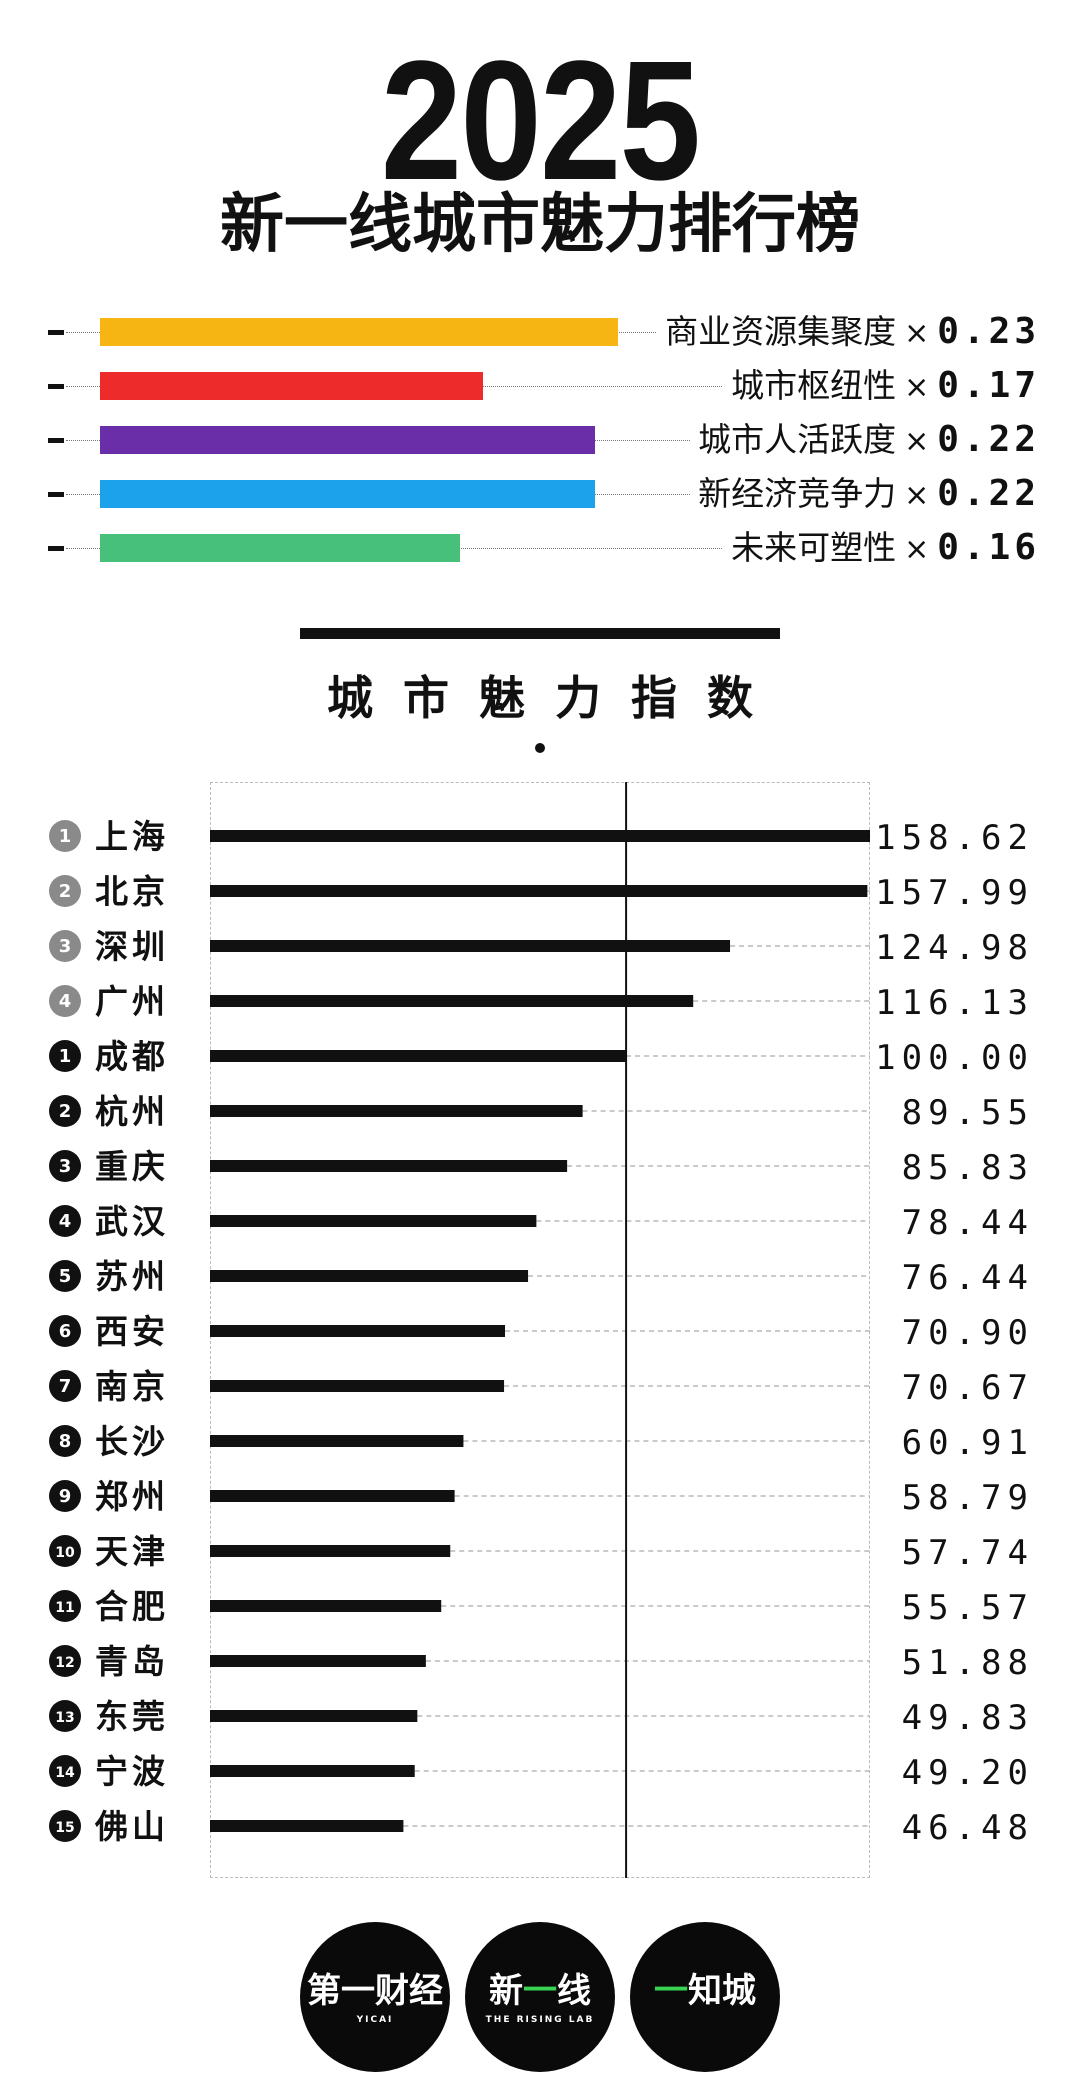 Image resolution: width=1080 pixels, height=2088 pixels. Describe the element at coordinates (132, 1166) in the screenshot. I see `city-label: 重庆` at that location.